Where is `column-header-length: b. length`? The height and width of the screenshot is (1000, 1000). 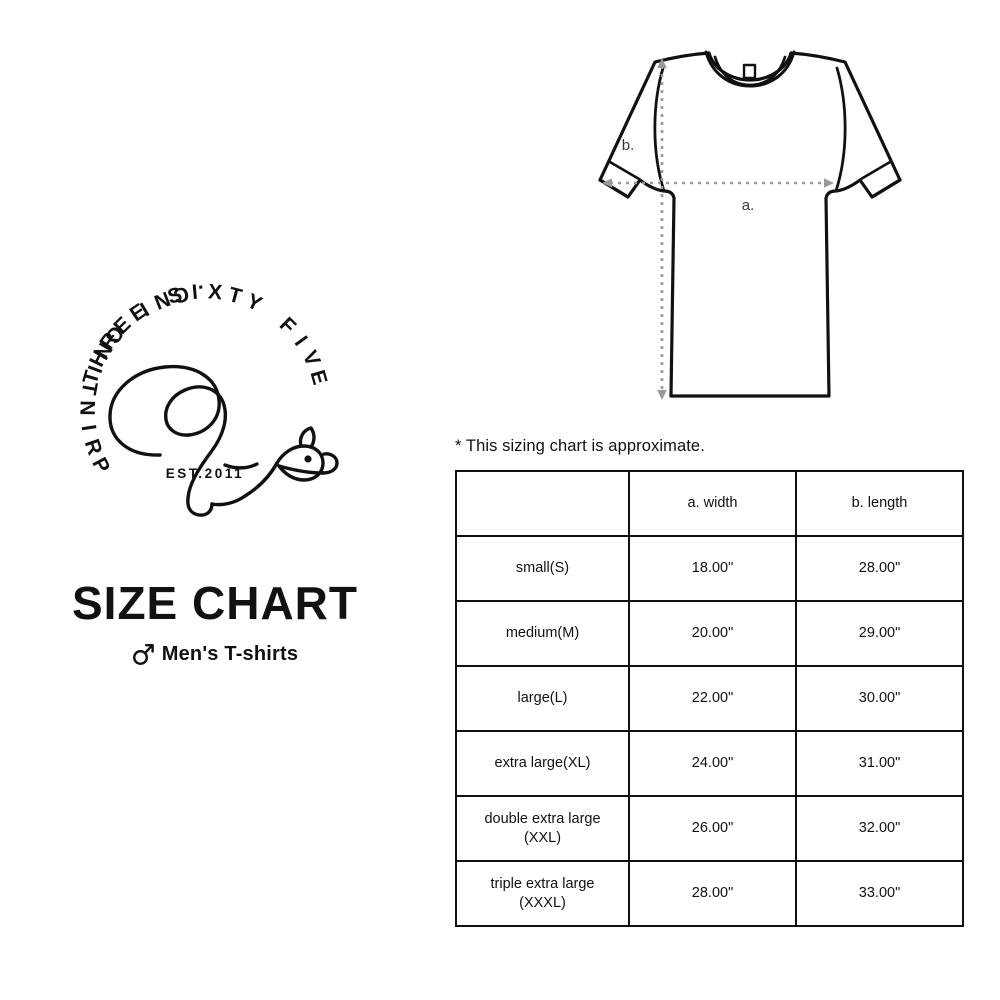
column-header-length: b. length is located at coordinates (879, 503).